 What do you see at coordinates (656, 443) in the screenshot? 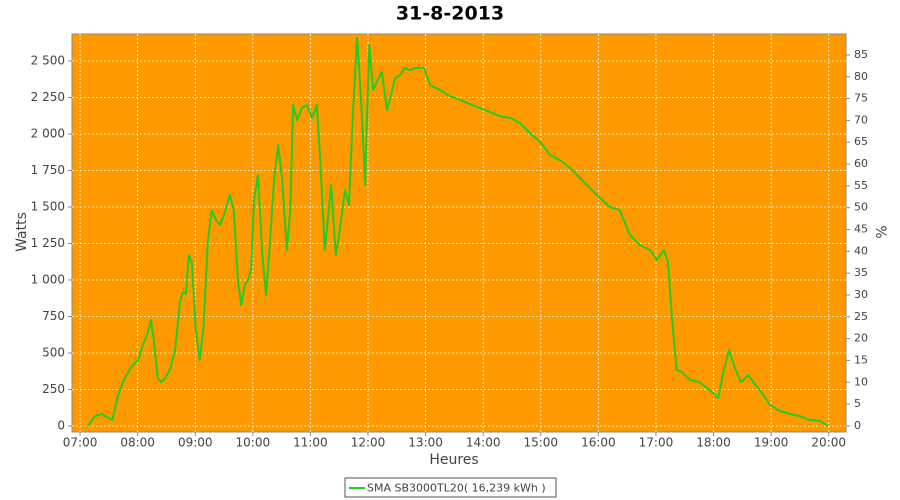
I see `x-tick-label: 17:00` at bounding box center [656, 443].